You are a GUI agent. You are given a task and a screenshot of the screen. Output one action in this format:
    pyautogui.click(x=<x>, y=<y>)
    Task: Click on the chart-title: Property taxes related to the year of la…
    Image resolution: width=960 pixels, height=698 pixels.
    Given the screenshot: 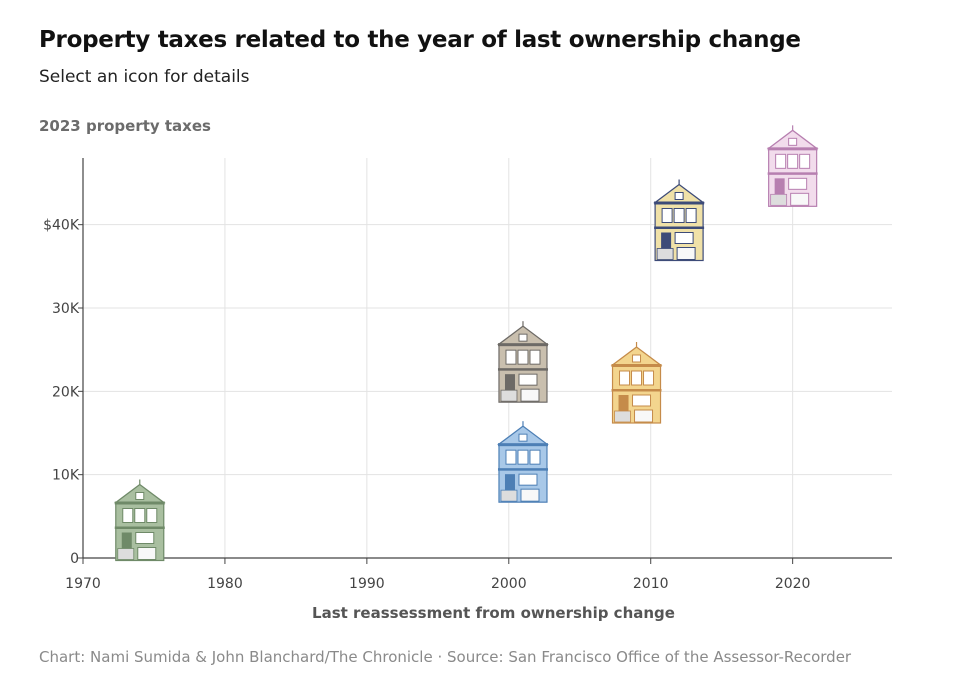 What is the action you would take?
    pyautogui.click(x=420, y=40)
    